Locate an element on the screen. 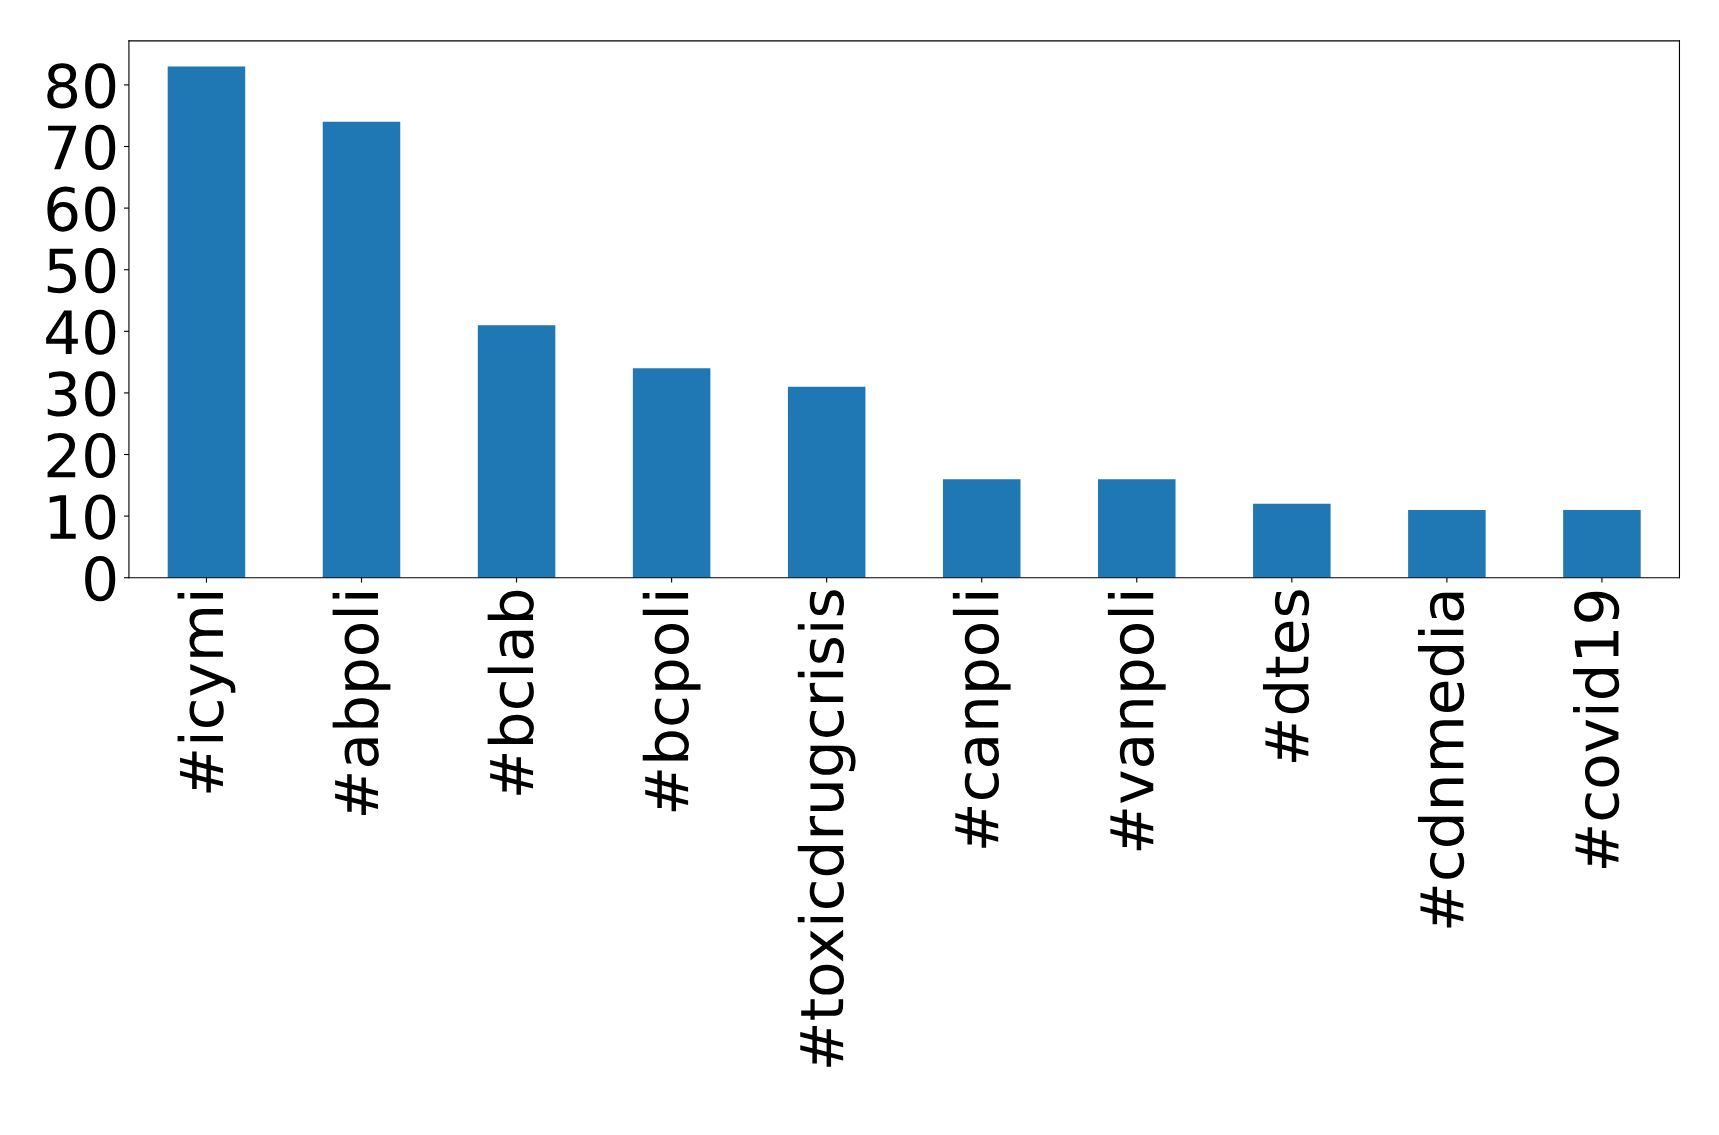 This screenshot has width=1719, height=1135. x-tick-label: #bclab is located at coordinates (510, 692).